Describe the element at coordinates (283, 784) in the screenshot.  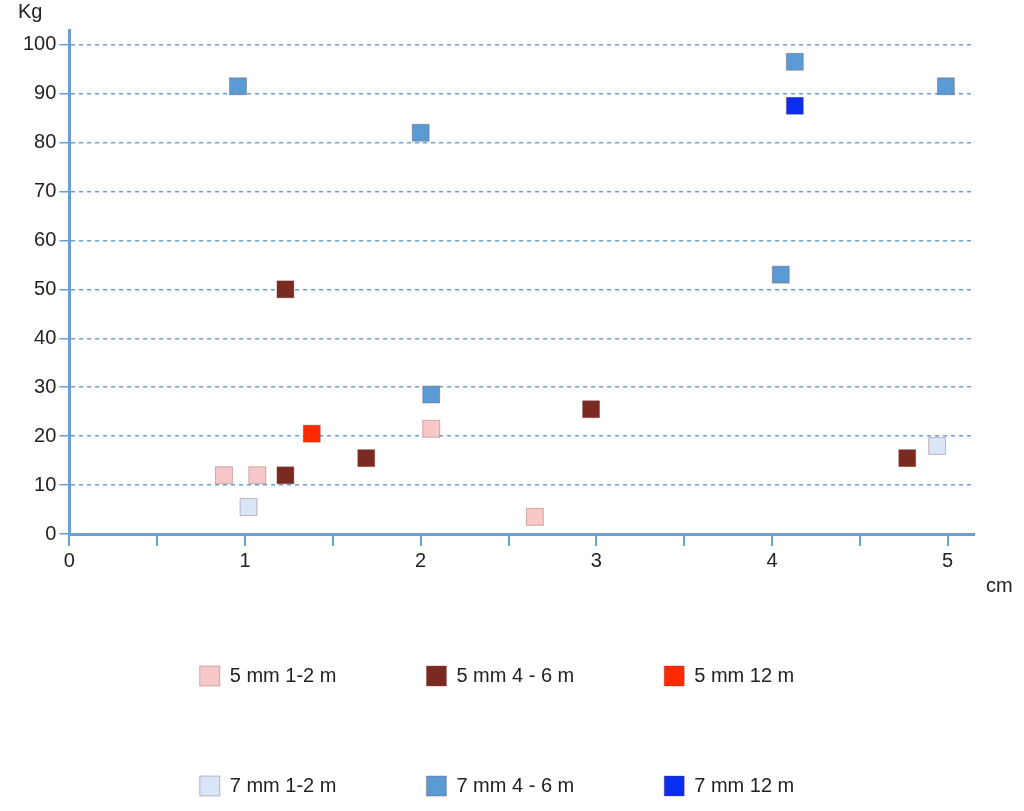
I see `legend-label: 7 mm 1-2 m` at that location.